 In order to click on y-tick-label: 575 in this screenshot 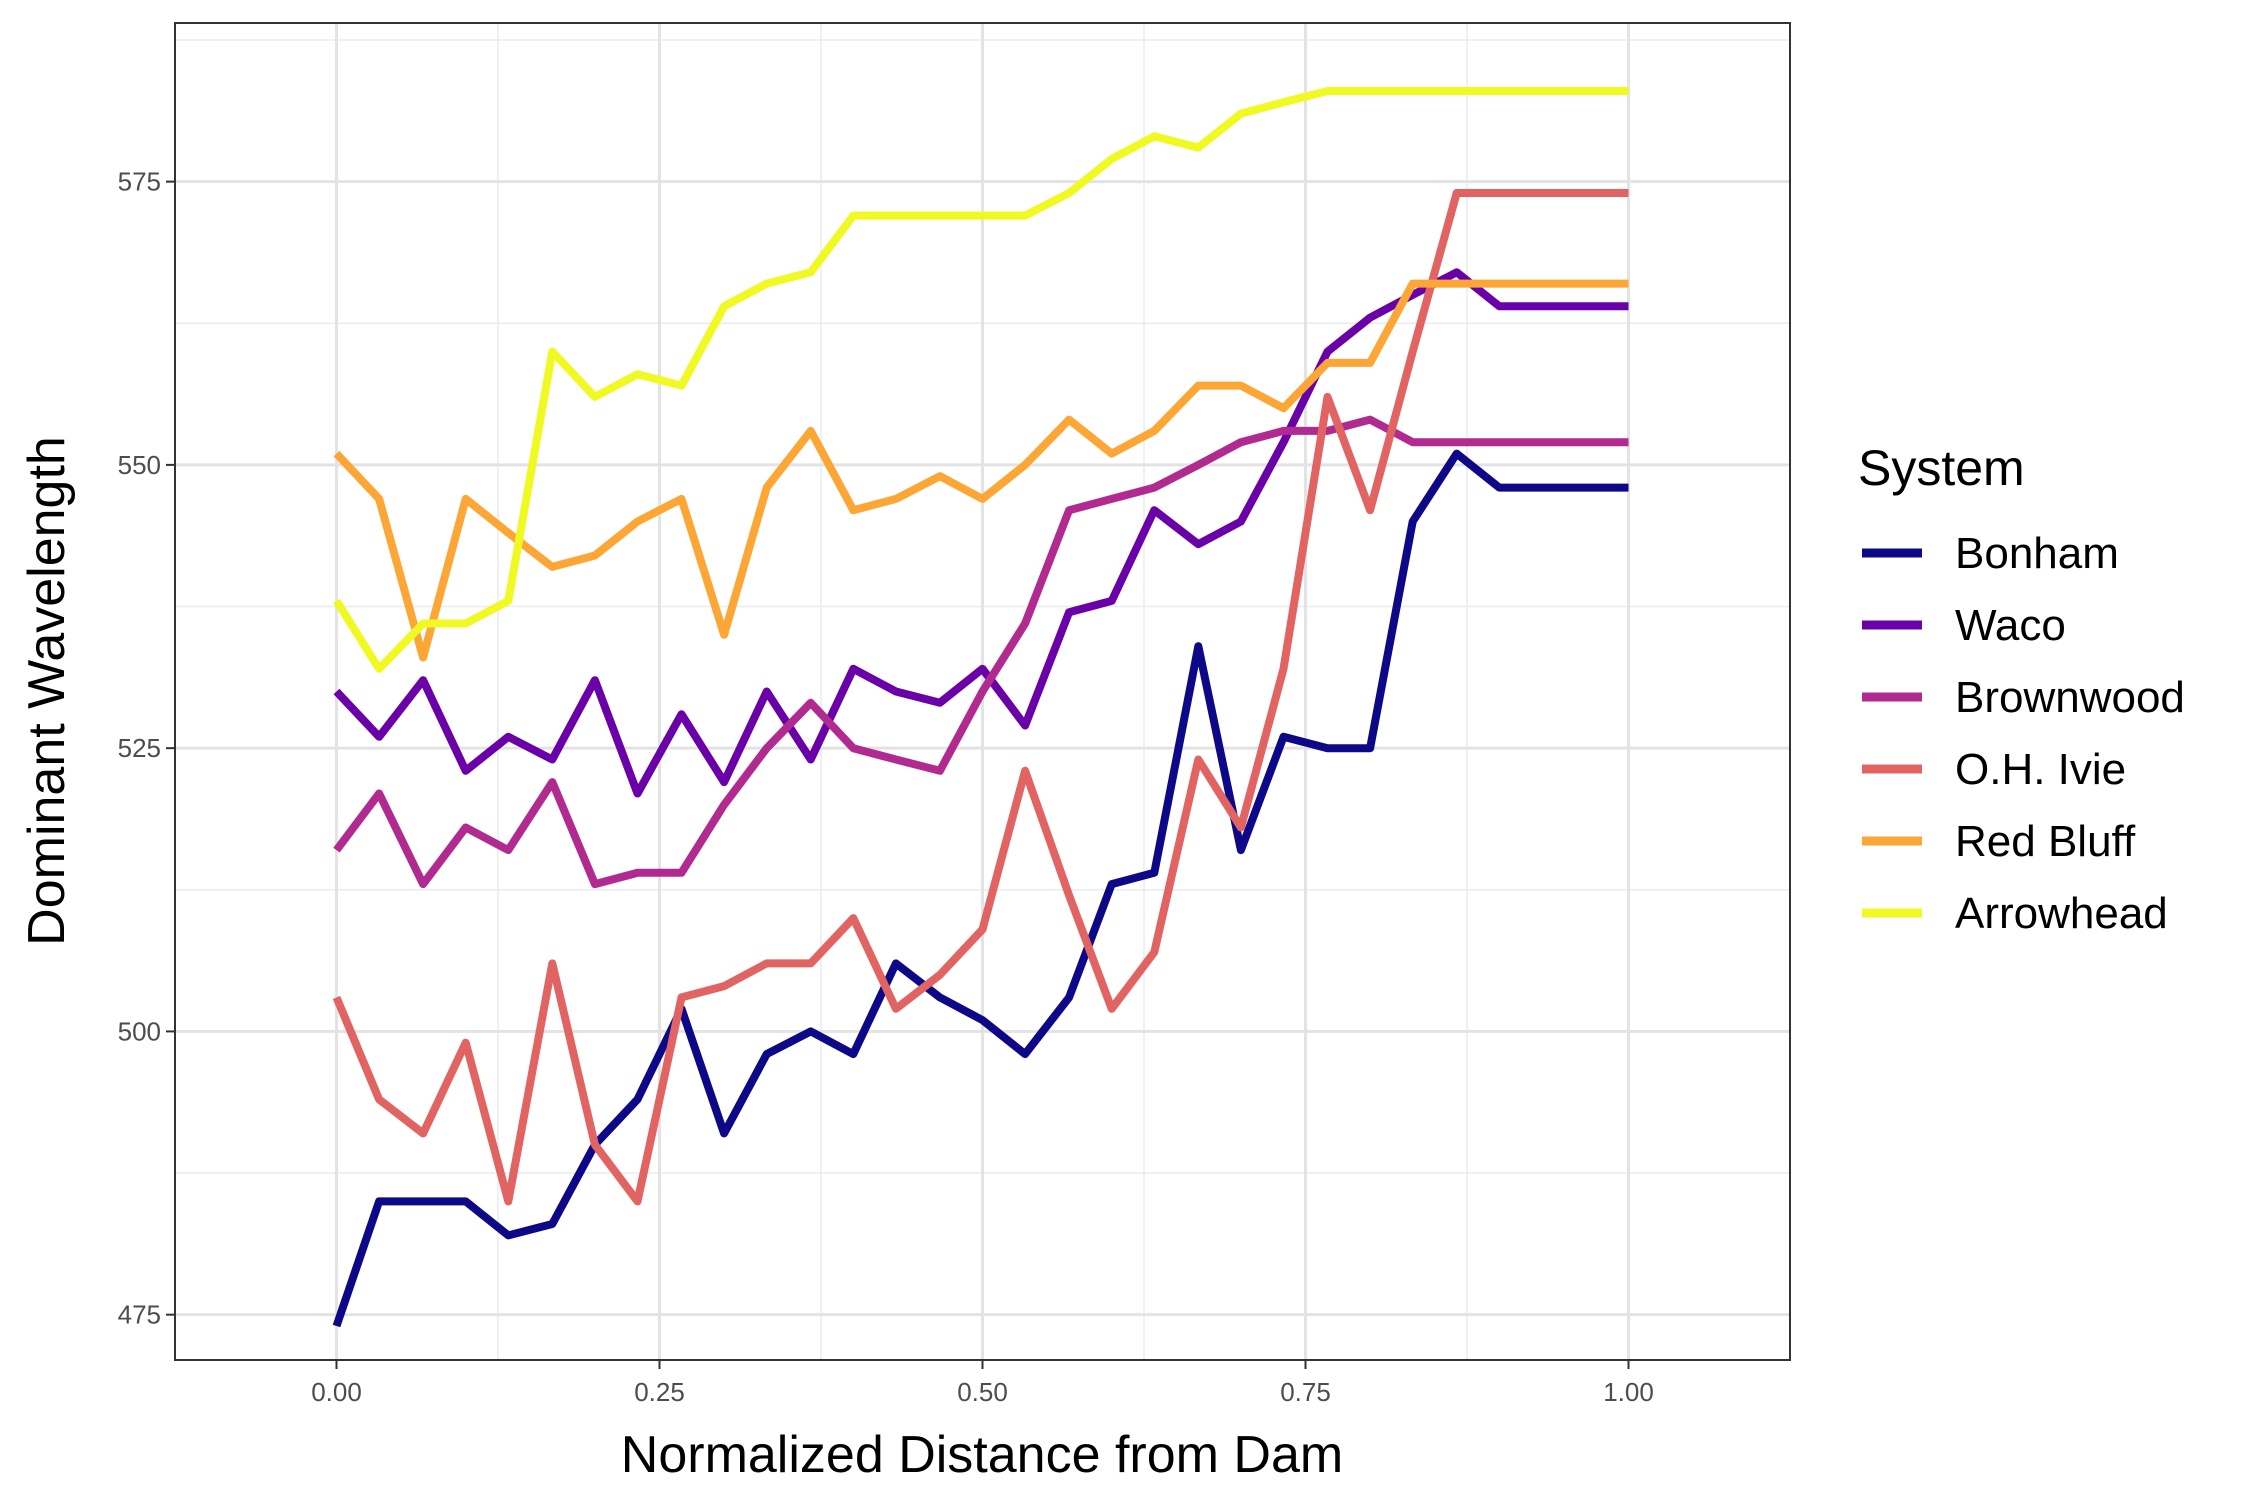, I will do `click(139, 182)`.